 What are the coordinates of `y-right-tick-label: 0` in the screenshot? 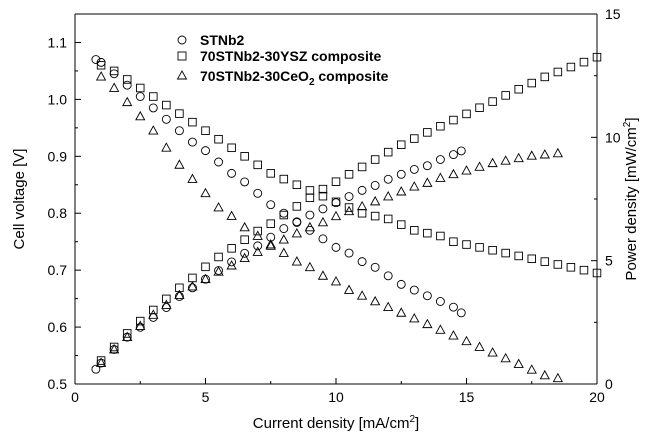 It's located at (609, 384).